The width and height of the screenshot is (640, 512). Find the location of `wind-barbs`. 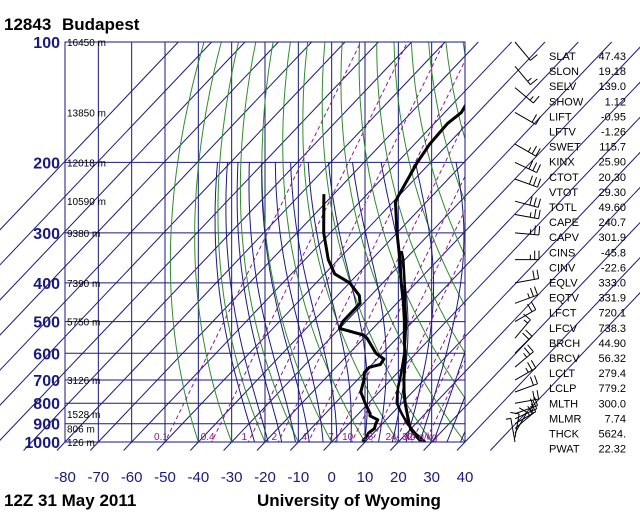

wind-barbs is located at coordinates (523, 242).